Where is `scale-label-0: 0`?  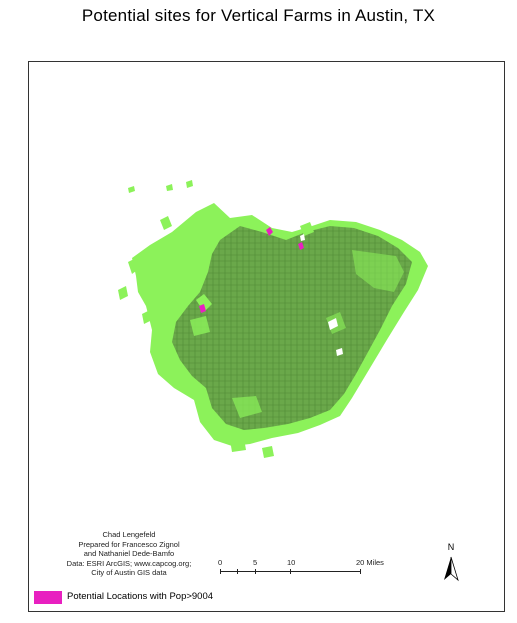 scale-label-0: 0 is located at coordinates (220, 562).